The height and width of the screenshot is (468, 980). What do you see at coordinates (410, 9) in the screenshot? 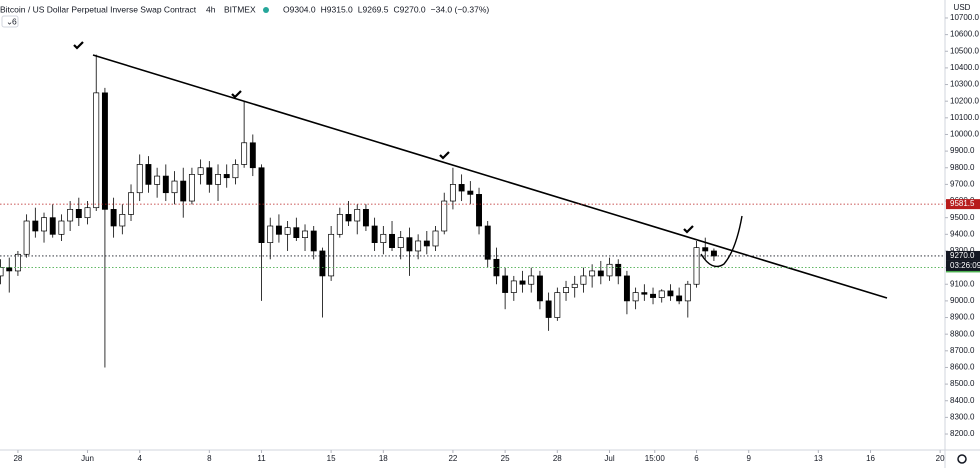
I see `legend-value: C9270.0` at bounding box center [410, 9].